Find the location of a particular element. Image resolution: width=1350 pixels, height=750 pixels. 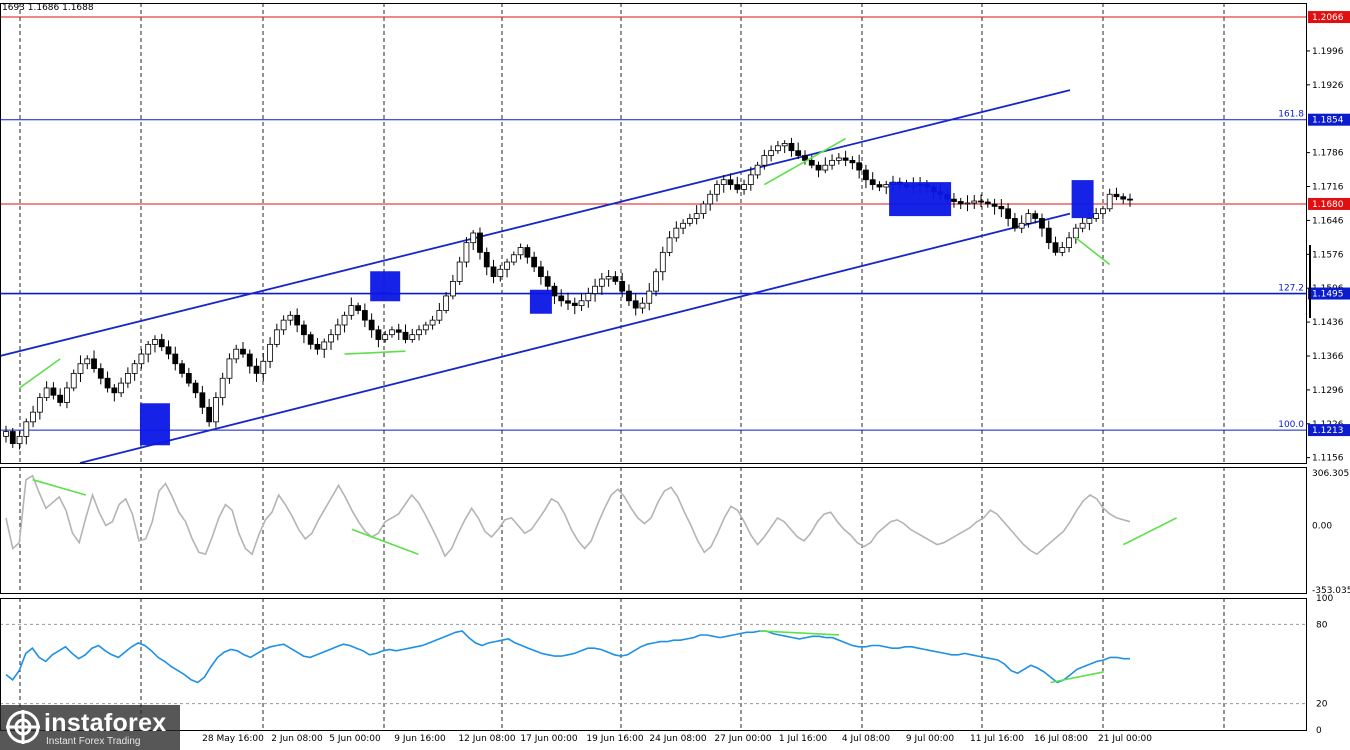

x-tick-label: 16 Jul 08:00 is located at coordinates (1061, 739).